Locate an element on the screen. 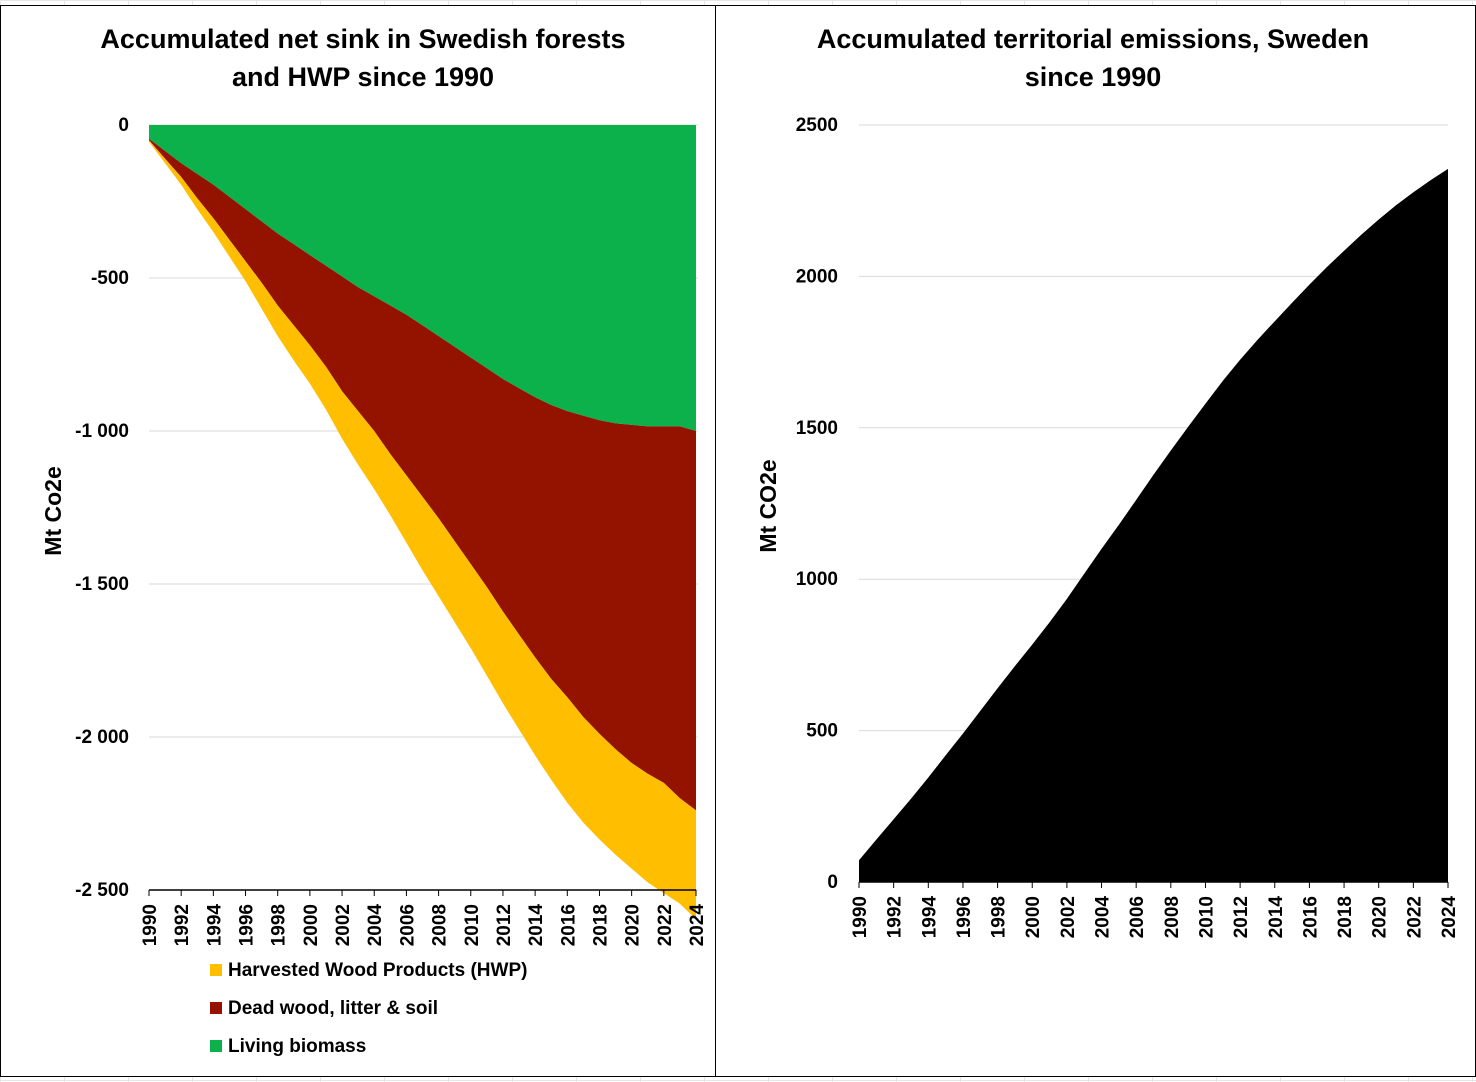 The height and width of the screenshot is (1082, 1476). left-chart-title-line-1: Accumulated net sink in Swedish forests is located at coordinates (362, 39).